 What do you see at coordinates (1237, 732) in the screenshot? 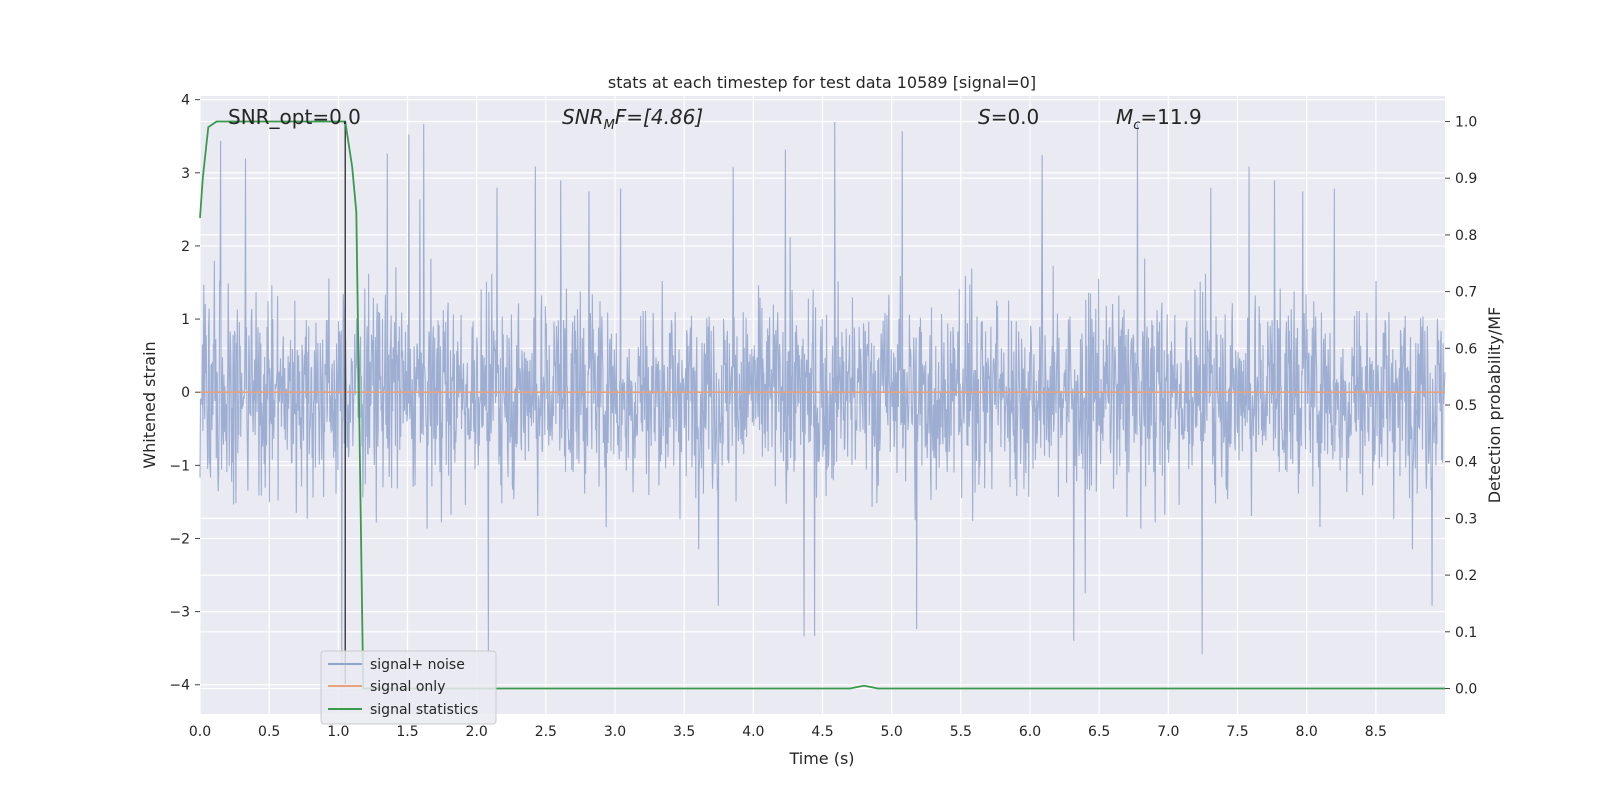
I see `x-tick-label: 7.5` at bounding box center [1237, 732].